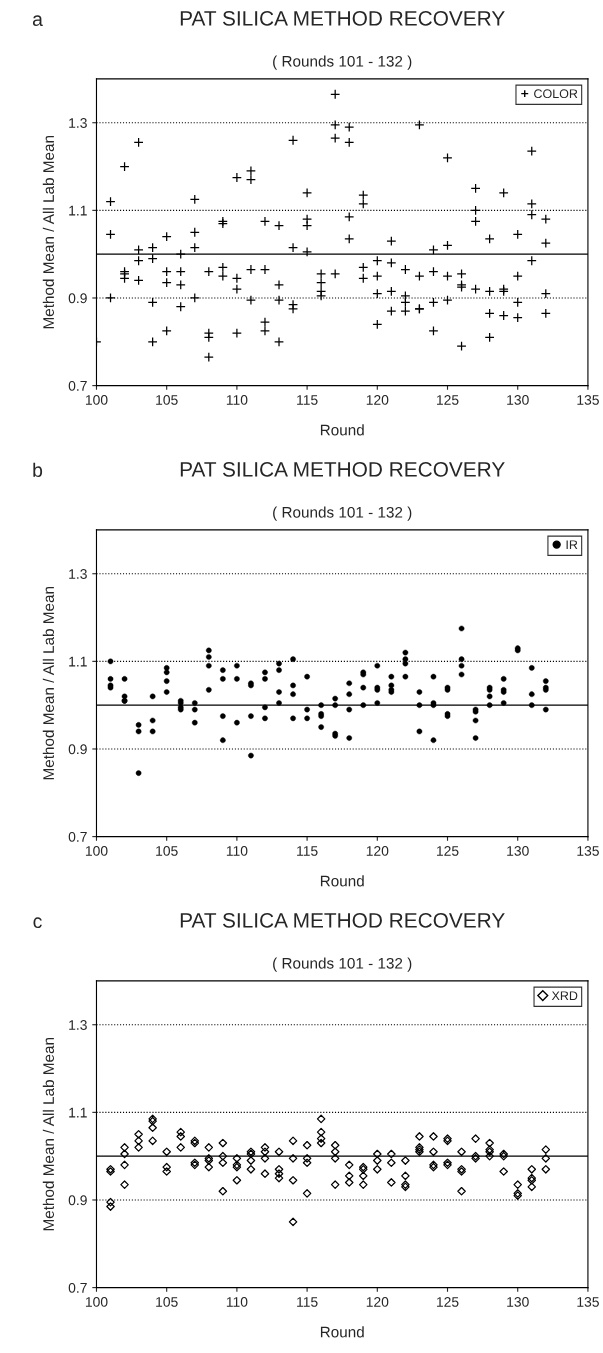 The image size is (603, 1353). Describe the element at coordinates (572, 544) in the screenshot. I see `legend-label: IR` at that location.